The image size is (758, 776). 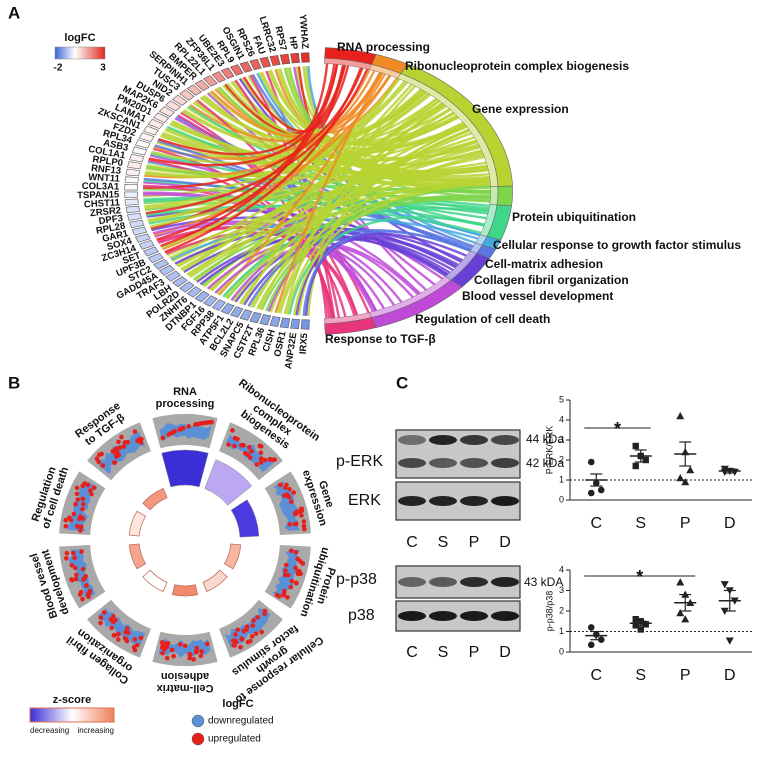 What do you see at coordinates (185, 688) in the screenshot?
I see `sector-label: Cell-matrix` at bounding box center [185, 688].